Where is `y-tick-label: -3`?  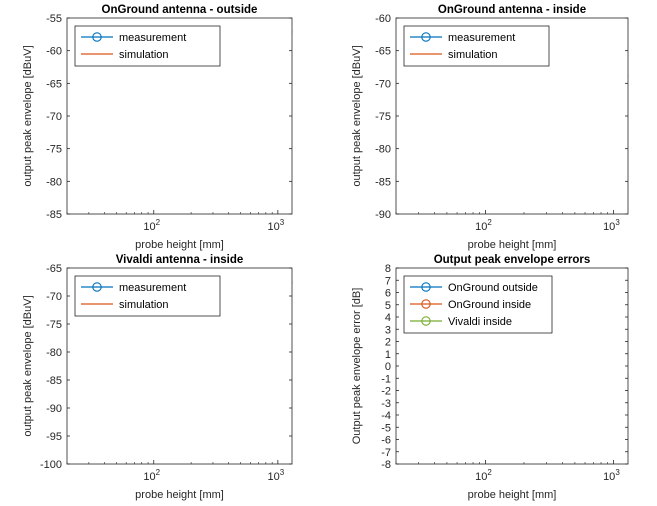 y-tick-label: -3 is located at coordinates (386, 404).